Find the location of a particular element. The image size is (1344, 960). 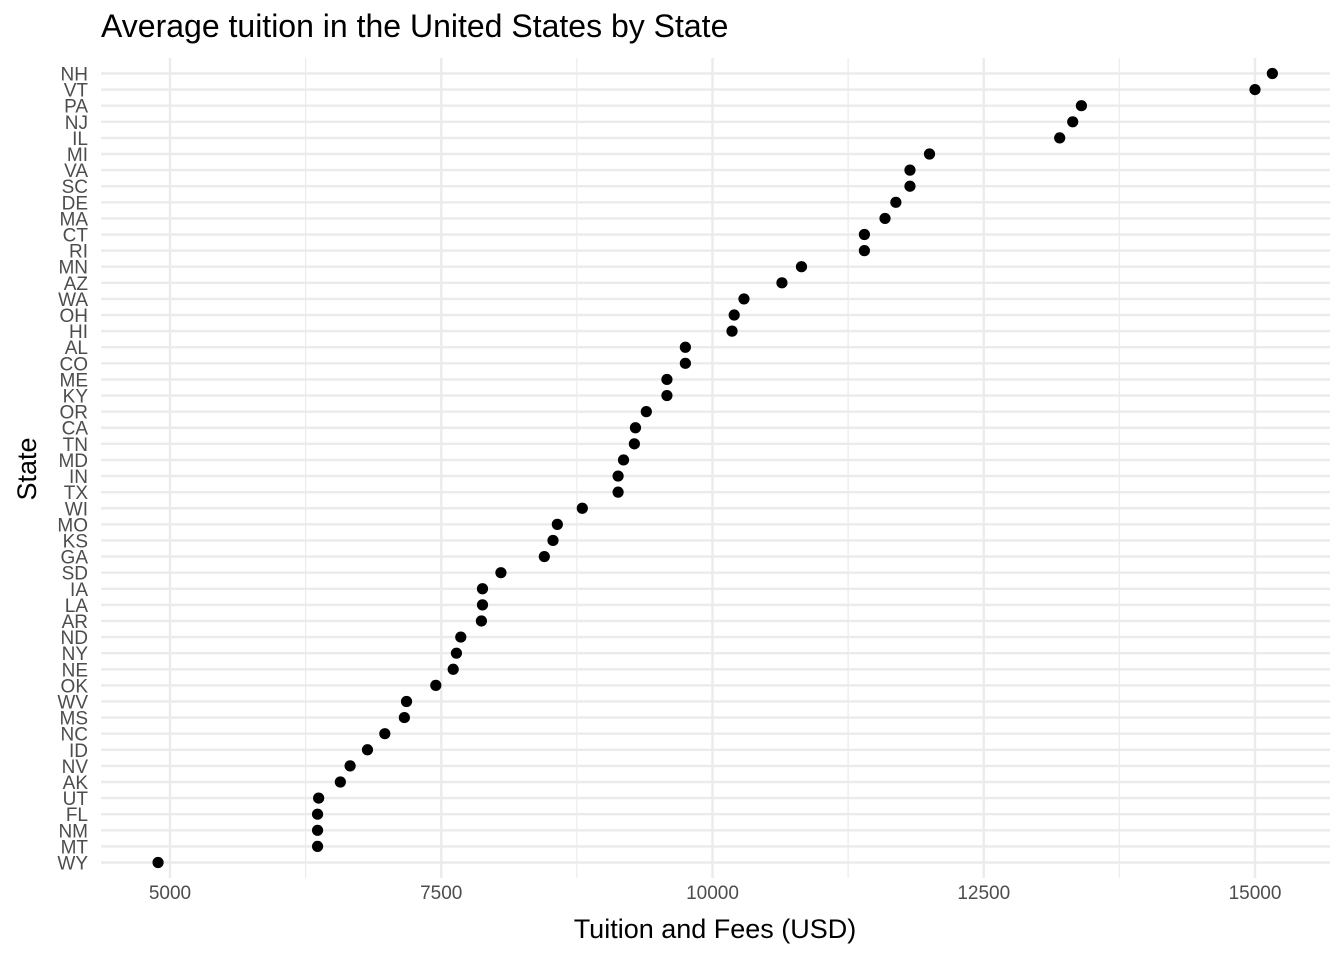

y-tick-label: UT is located at coordinates (76, 799).